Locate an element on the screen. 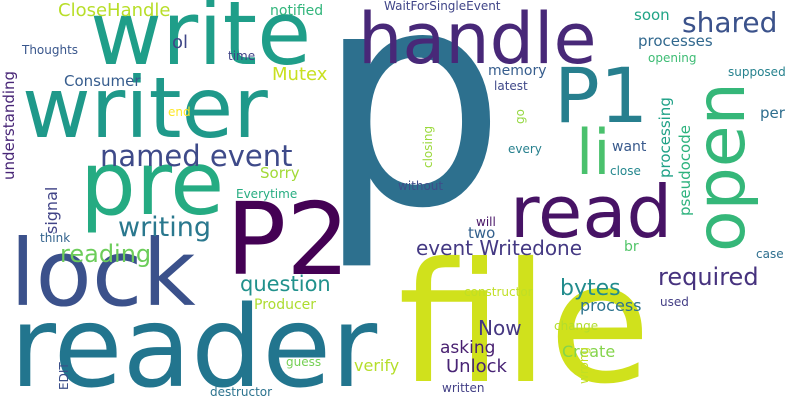 This screenshot has width=800, height=400. word-understanding: understanding is located at coordinates (9, 125).